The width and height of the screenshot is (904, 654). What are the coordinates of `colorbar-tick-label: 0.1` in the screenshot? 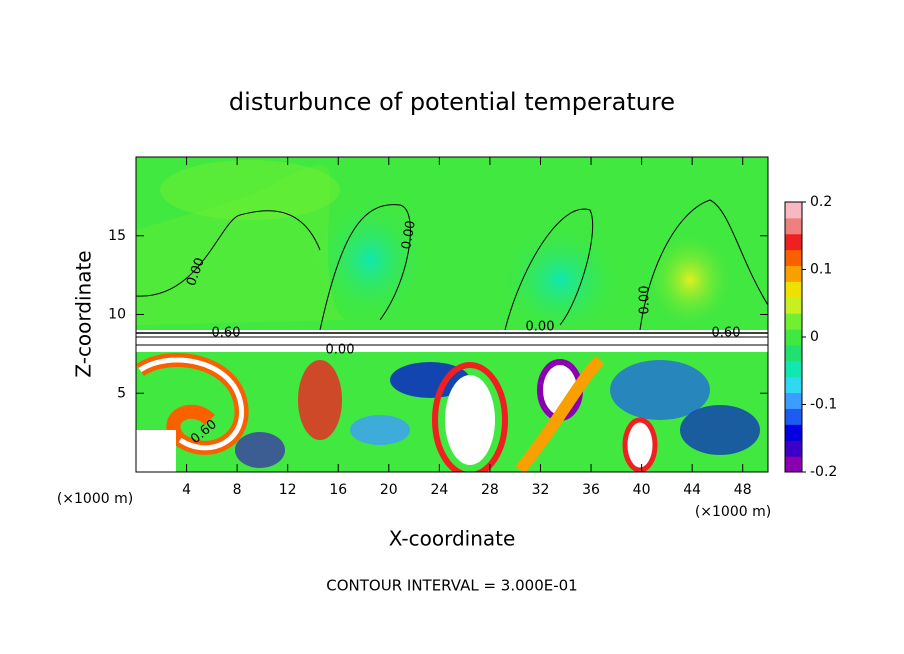 It's located at (821, 270).